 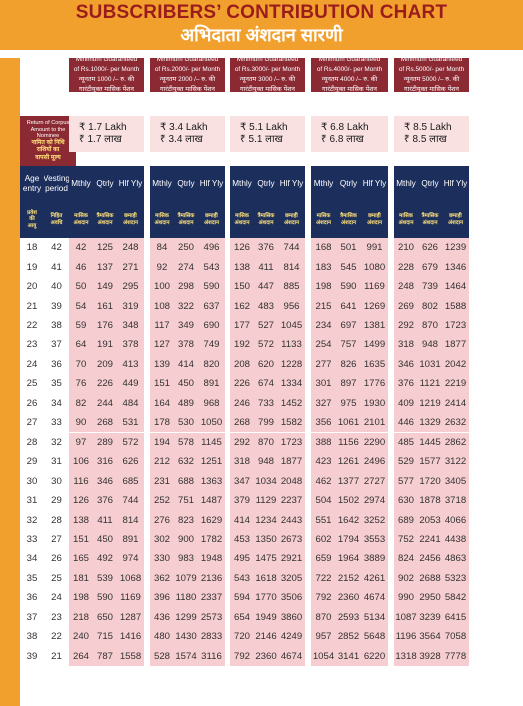 What do you see at coordinates (455, 345) in the screenshot?
I see `contribution-cell: 1877` at bounding box center [455, 345].